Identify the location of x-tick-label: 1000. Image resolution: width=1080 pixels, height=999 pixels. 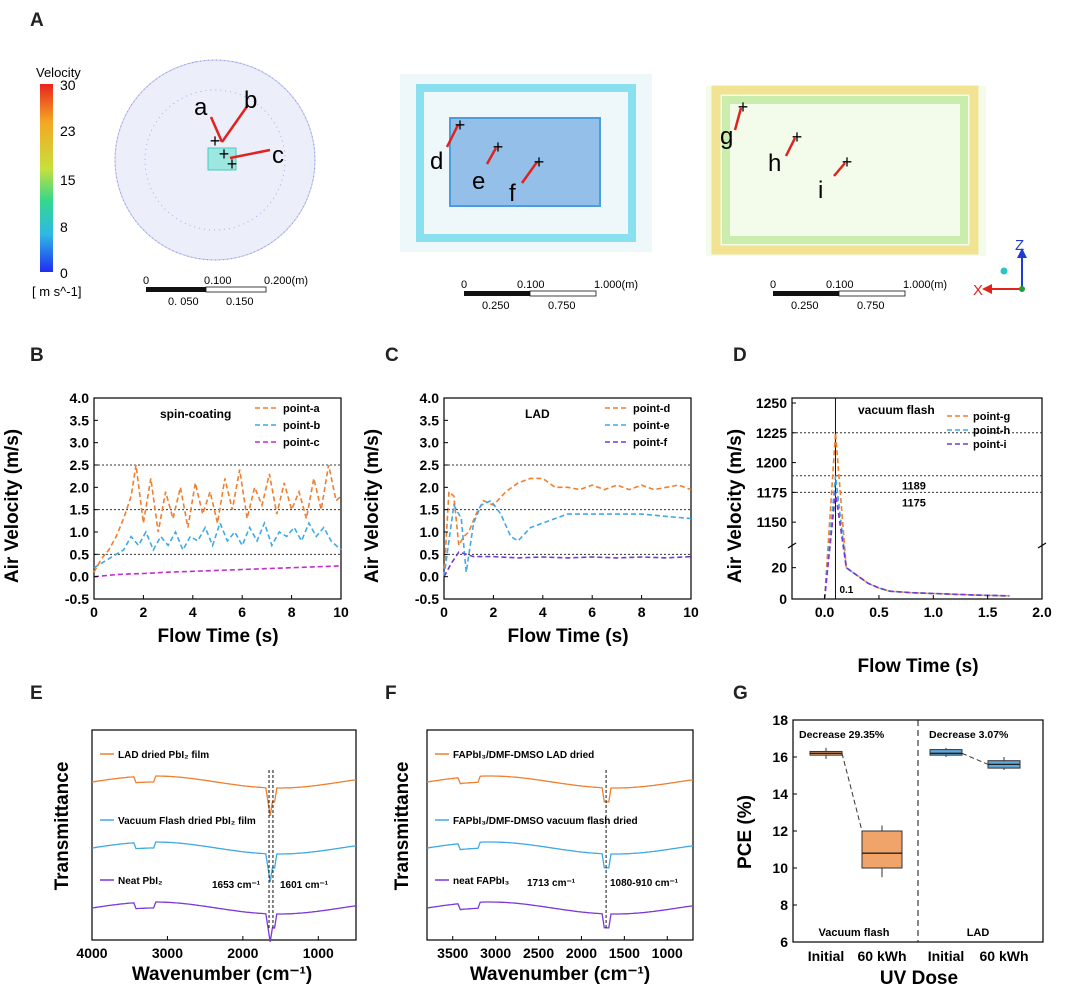
(318, 953).